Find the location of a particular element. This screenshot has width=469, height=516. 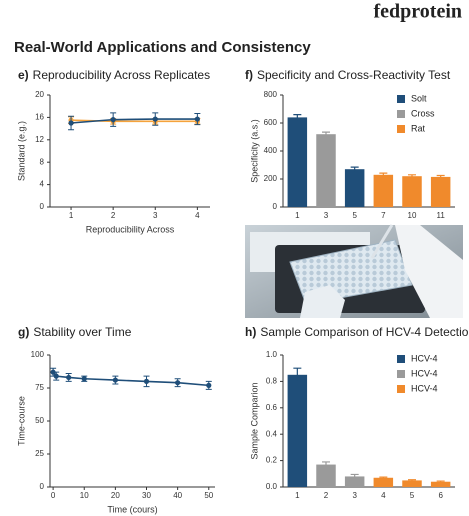

y-tick-label: 100 is located at coordinates (38, 354).